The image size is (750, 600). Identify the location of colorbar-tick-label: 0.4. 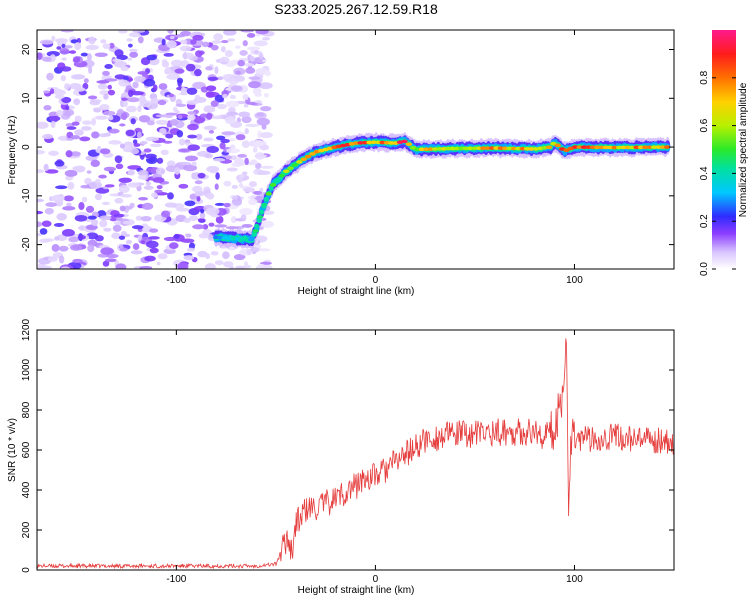
(704, 173).